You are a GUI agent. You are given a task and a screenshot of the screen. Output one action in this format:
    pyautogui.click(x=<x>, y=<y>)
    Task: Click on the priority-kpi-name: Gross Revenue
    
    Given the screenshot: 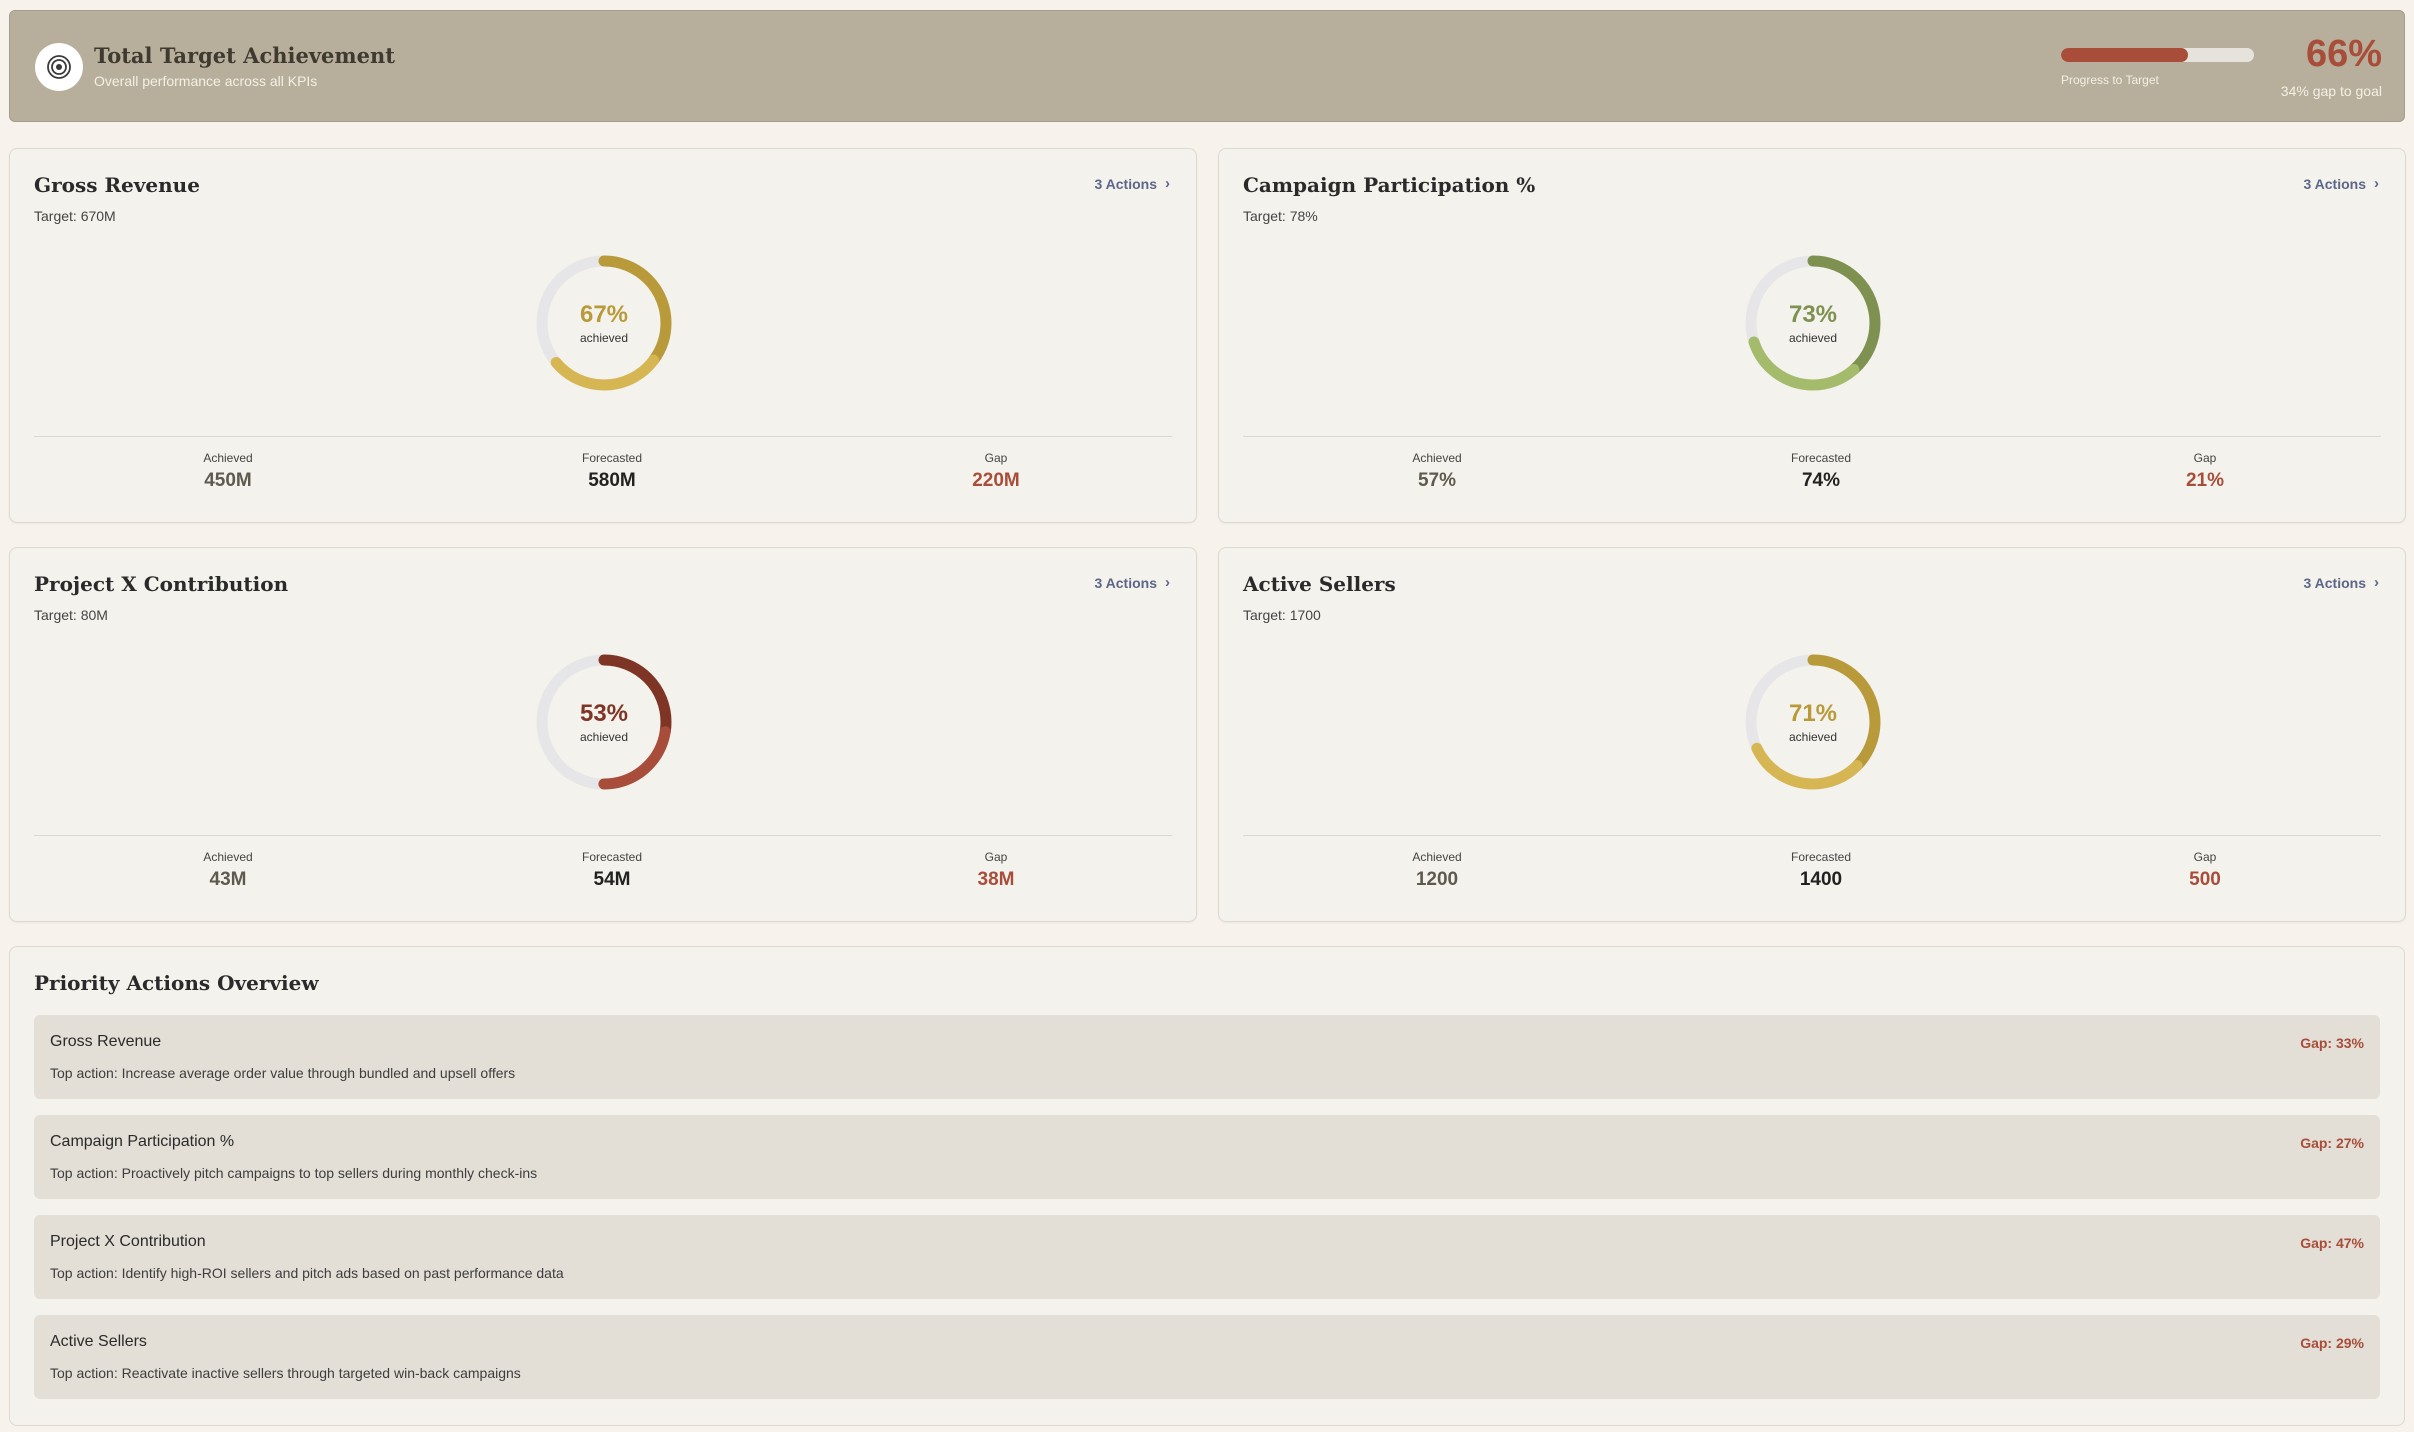 What is the action you would take?
    pyautogui.click(x=106, y=1041)
    